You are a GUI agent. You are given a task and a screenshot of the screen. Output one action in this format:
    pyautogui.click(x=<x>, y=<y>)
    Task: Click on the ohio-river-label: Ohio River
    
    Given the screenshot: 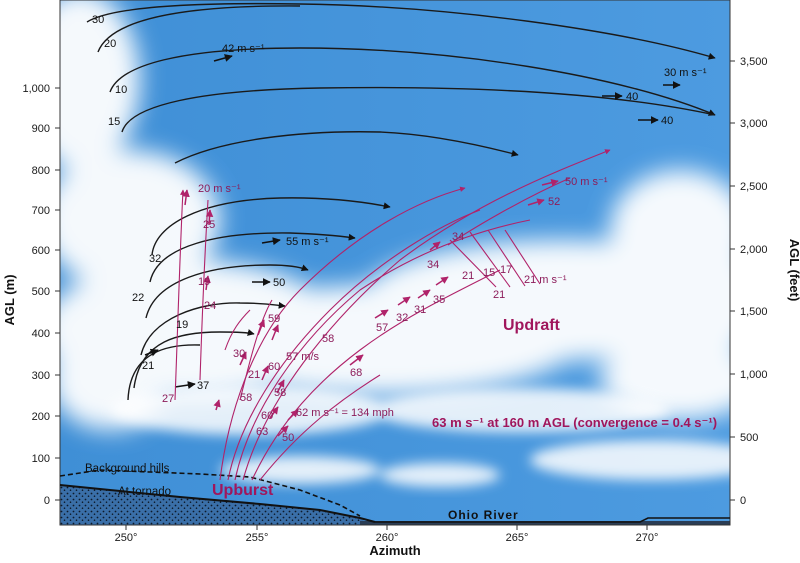 What is the action you would take?
    pyautogui.click(x=483, y=515)
    